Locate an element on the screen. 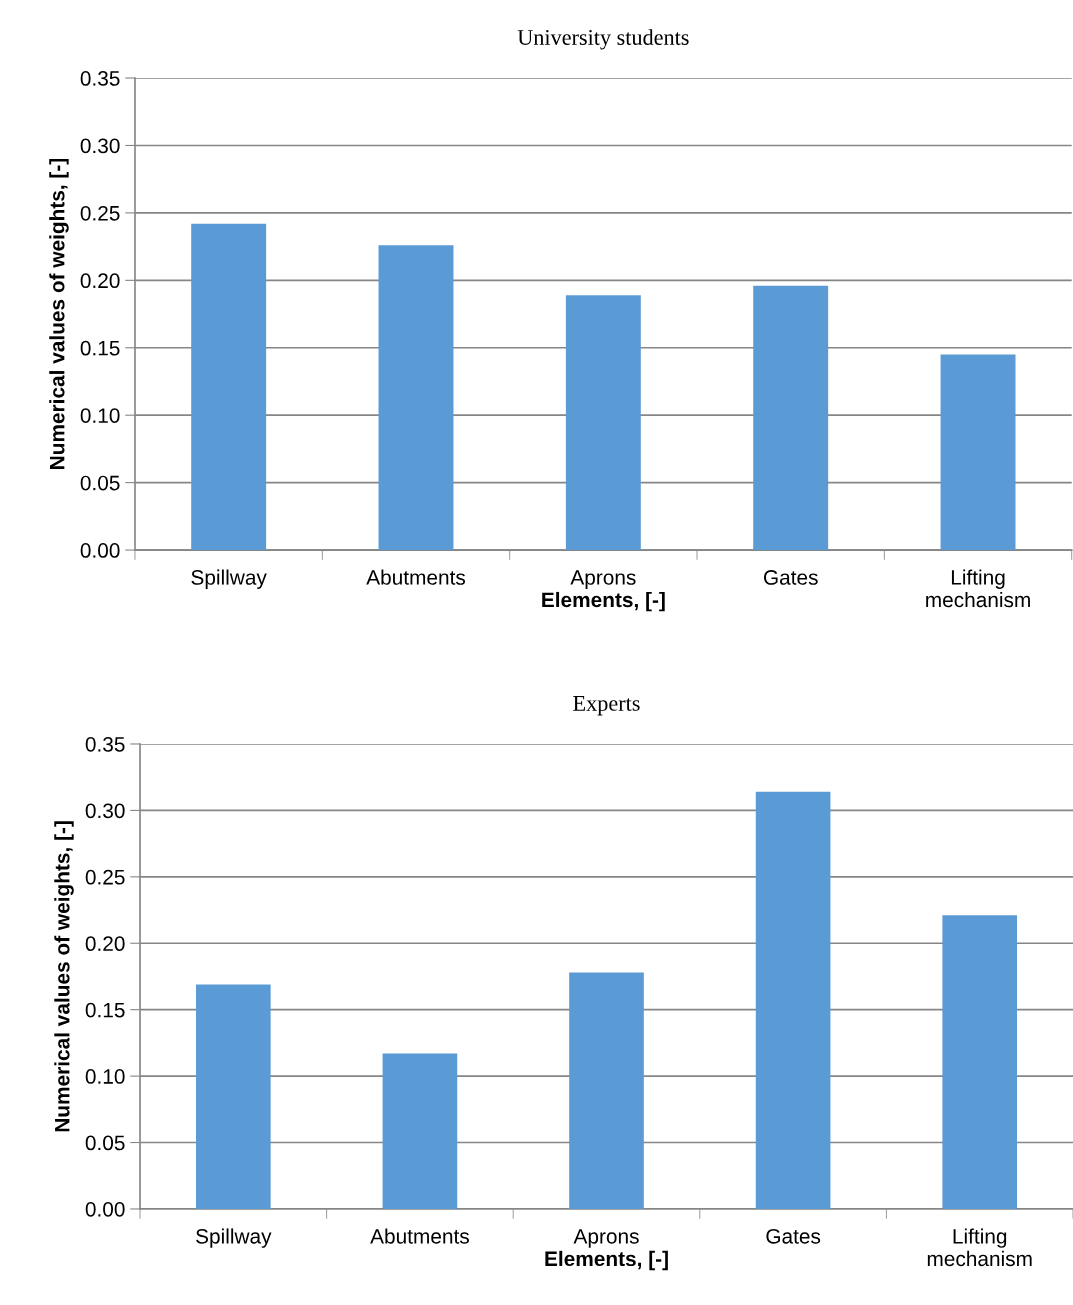  chart-title: Experts is located at coordinates (606, 706).